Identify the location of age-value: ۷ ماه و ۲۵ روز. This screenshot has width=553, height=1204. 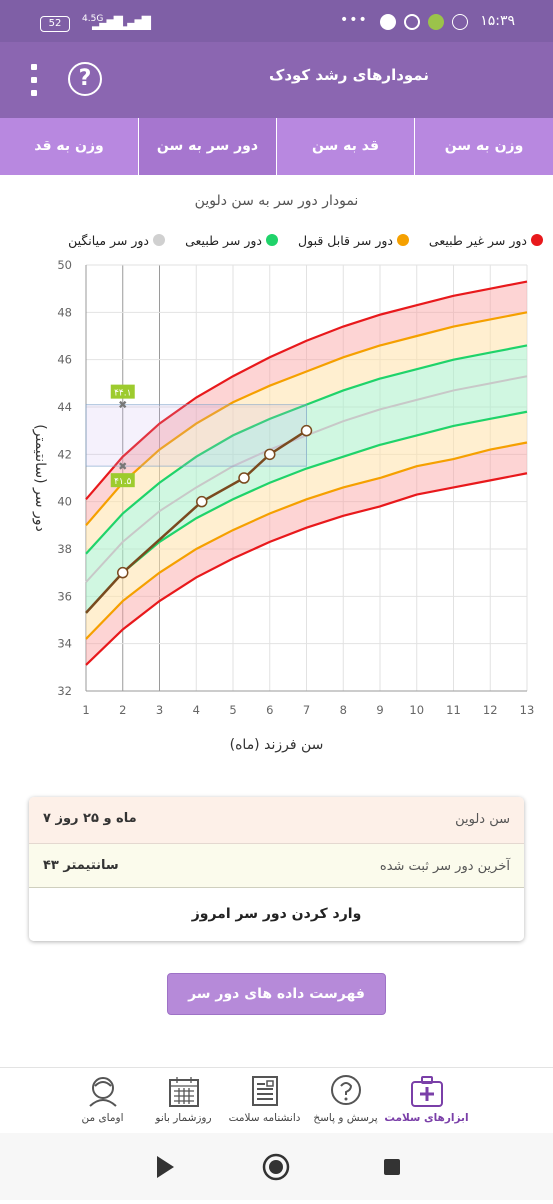
(90, 818).